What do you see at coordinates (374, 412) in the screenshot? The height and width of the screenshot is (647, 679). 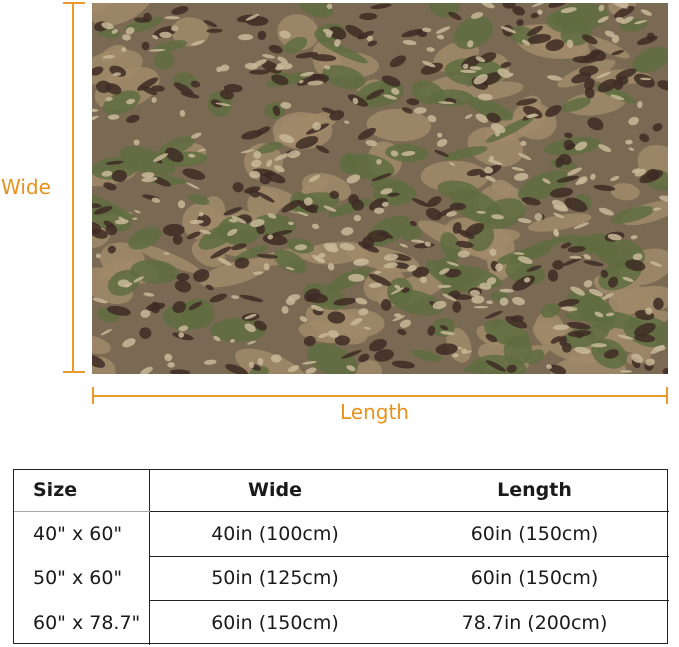 I see `length-label: Length` at bounding box center [374, 412].